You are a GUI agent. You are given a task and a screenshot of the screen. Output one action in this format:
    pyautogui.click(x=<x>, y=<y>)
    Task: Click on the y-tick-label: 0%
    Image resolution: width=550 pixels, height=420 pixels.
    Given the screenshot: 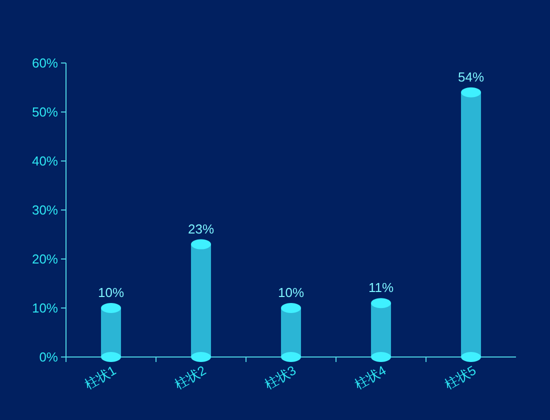 What is the action you would take?
    pyautogui.click(x=48, y=357)
    